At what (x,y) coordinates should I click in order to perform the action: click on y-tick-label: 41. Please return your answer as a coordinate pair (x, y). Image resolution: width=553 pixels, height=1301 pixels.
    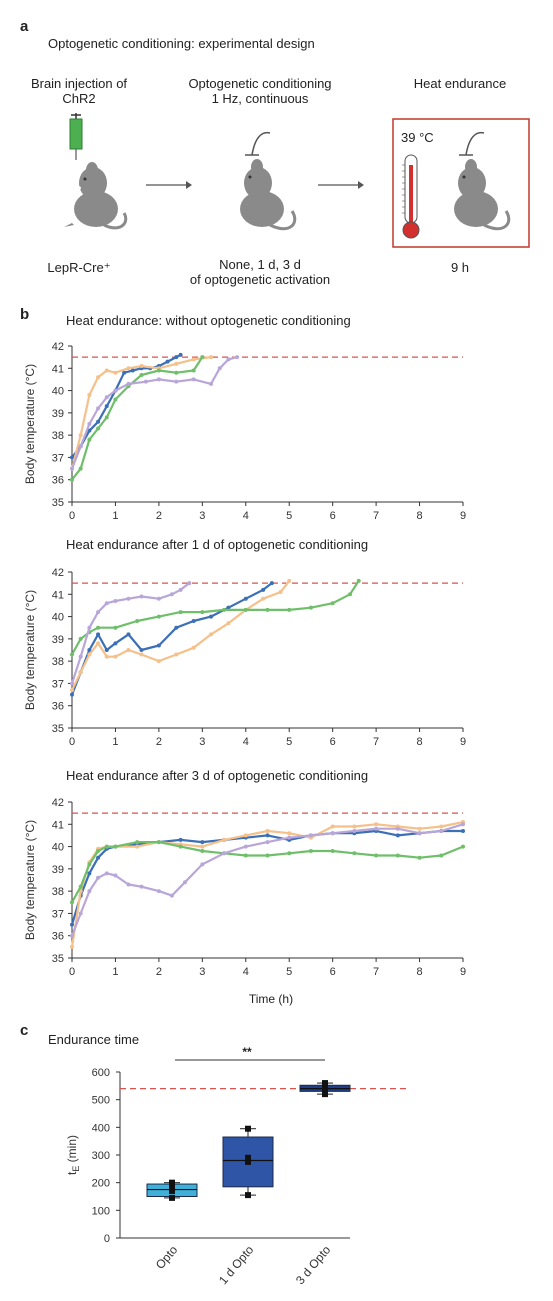
    Looking at the image, I should click on (58, 825).